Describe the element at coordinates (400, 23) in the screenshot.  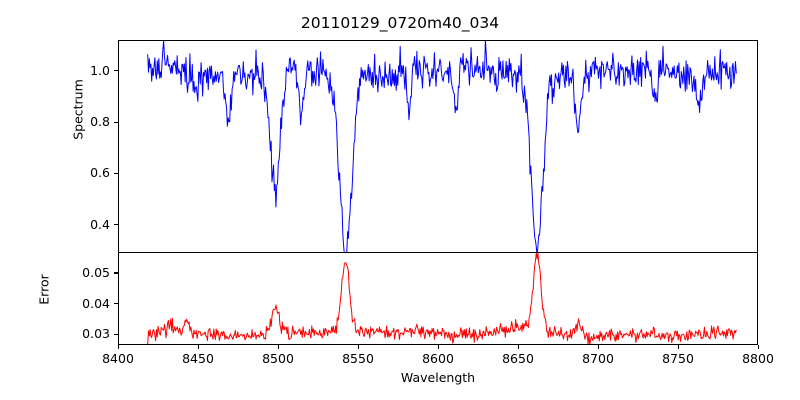
I see `figure-title: 20110129_0720m40_034` at that location.